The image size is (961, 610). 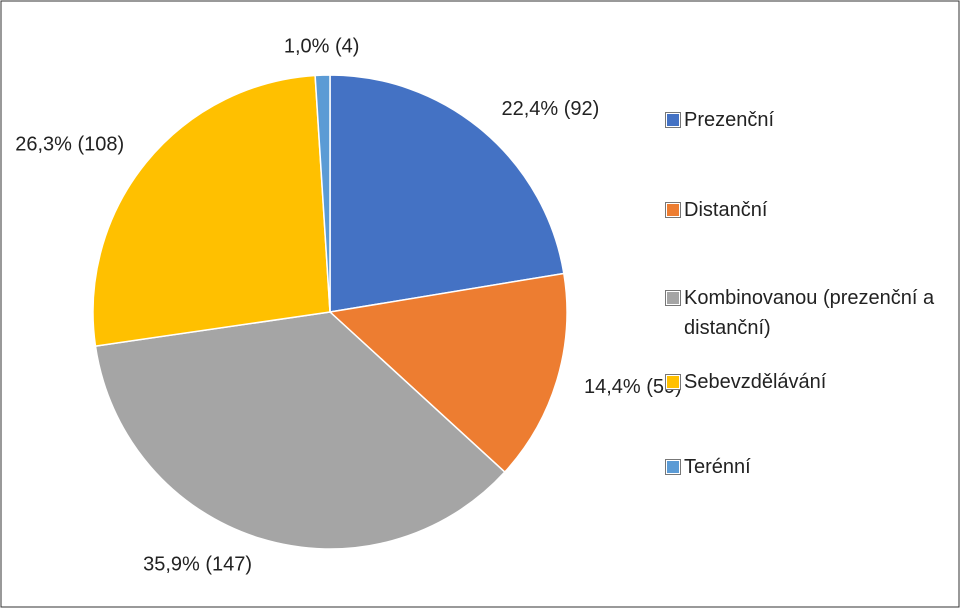 I want to click on data-label: 35,9% (147), so click(x=197, y=565).